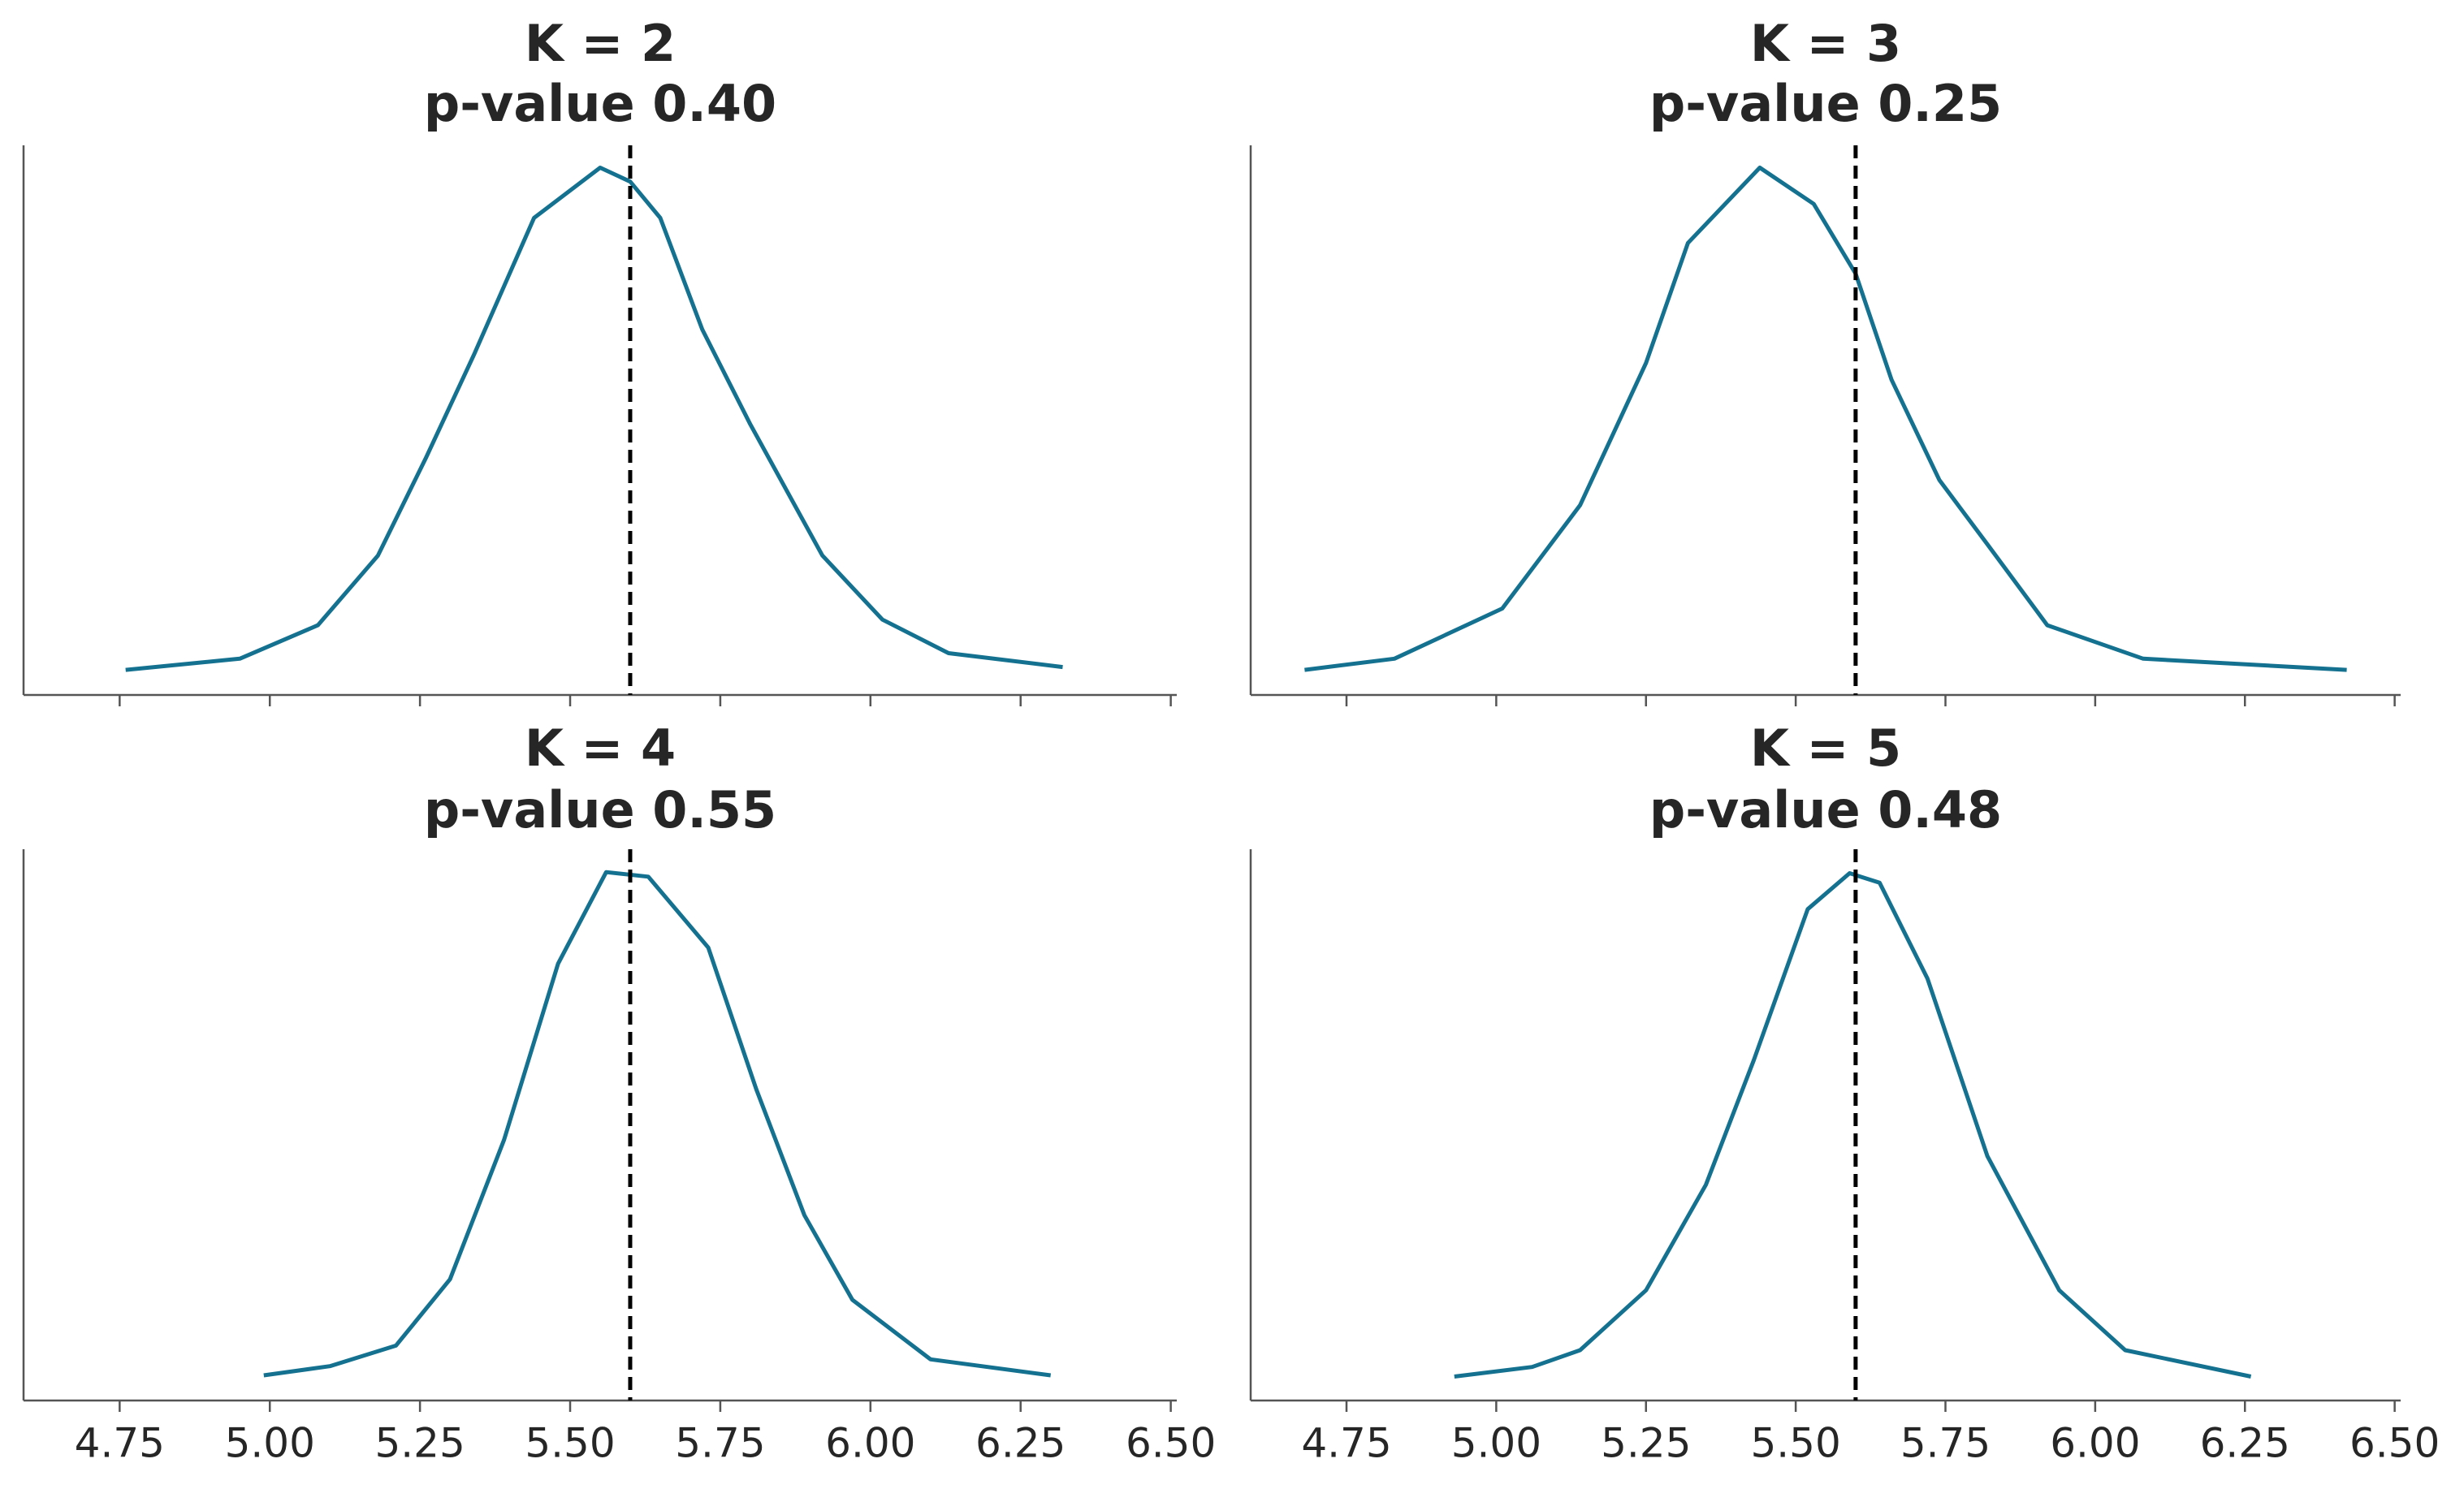 The image size is (2464, 1489). What do you see at coordinates (1825, 103) in the screenshot?
I see `subplot-subtitle: p-value 0.25` at bounding box center [1825, 103].